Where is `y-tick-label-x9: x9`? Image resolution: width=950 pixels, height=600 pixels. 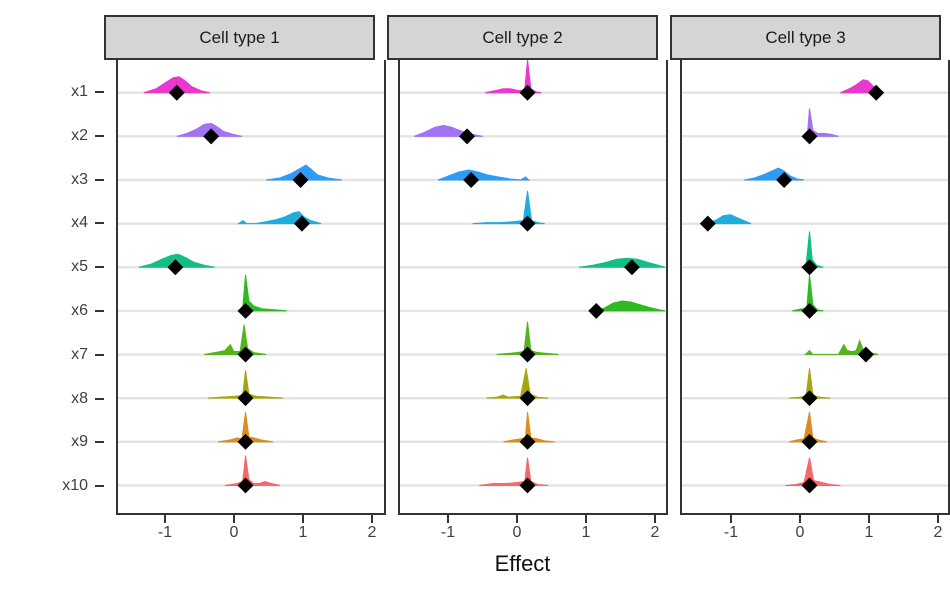
y-tick-label-x9: x9 is located at coordinates (79, 442).